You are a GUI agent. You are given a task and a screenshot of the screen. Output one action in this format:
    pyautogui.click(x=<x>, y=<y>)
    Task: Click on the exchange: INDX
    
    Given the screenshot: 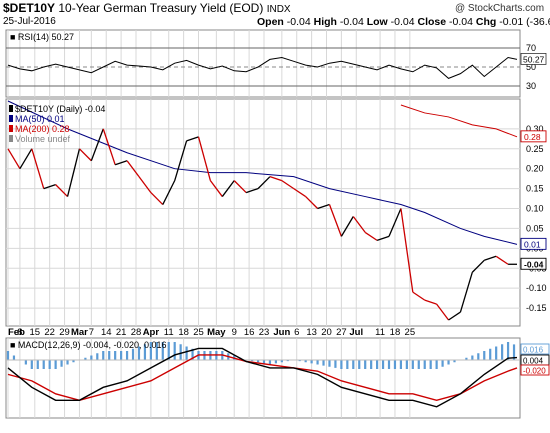 What is the action you would take?
    pyautogui.click(x=278, y=9)
    